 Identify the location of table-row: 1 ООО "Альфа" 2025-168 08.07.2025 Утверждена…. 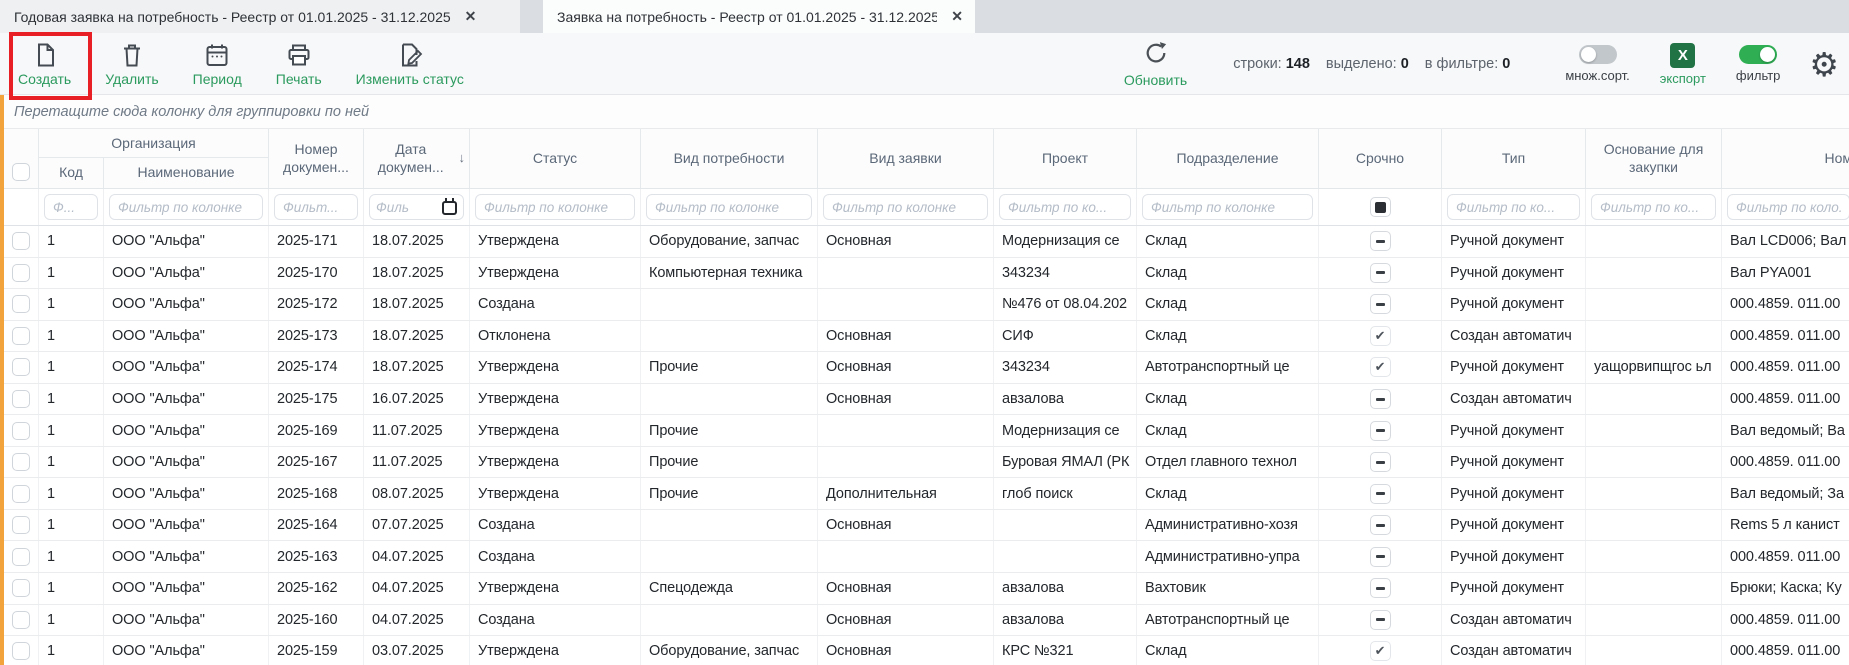
(926, 494).